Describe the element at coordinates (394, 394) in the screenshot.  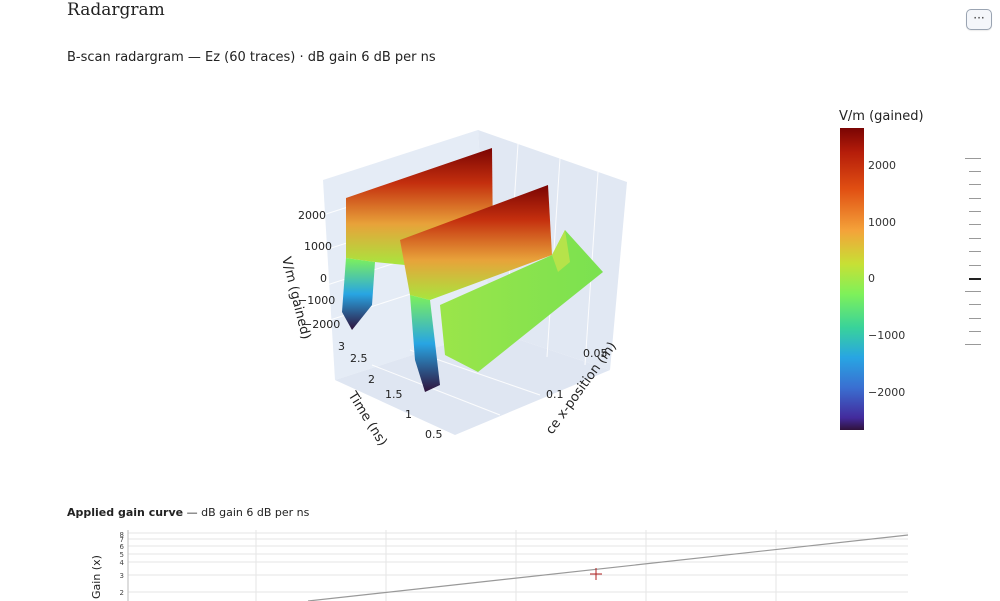
I see `time-tick: 1.5` at that location.